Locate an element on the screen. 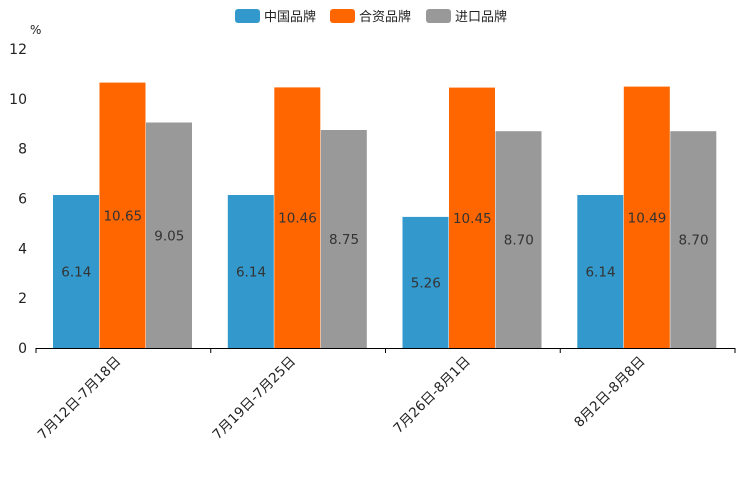 The height and width of the screenshot is (496, 744). data-label: 10.45 is located at coordinates (472, 219).